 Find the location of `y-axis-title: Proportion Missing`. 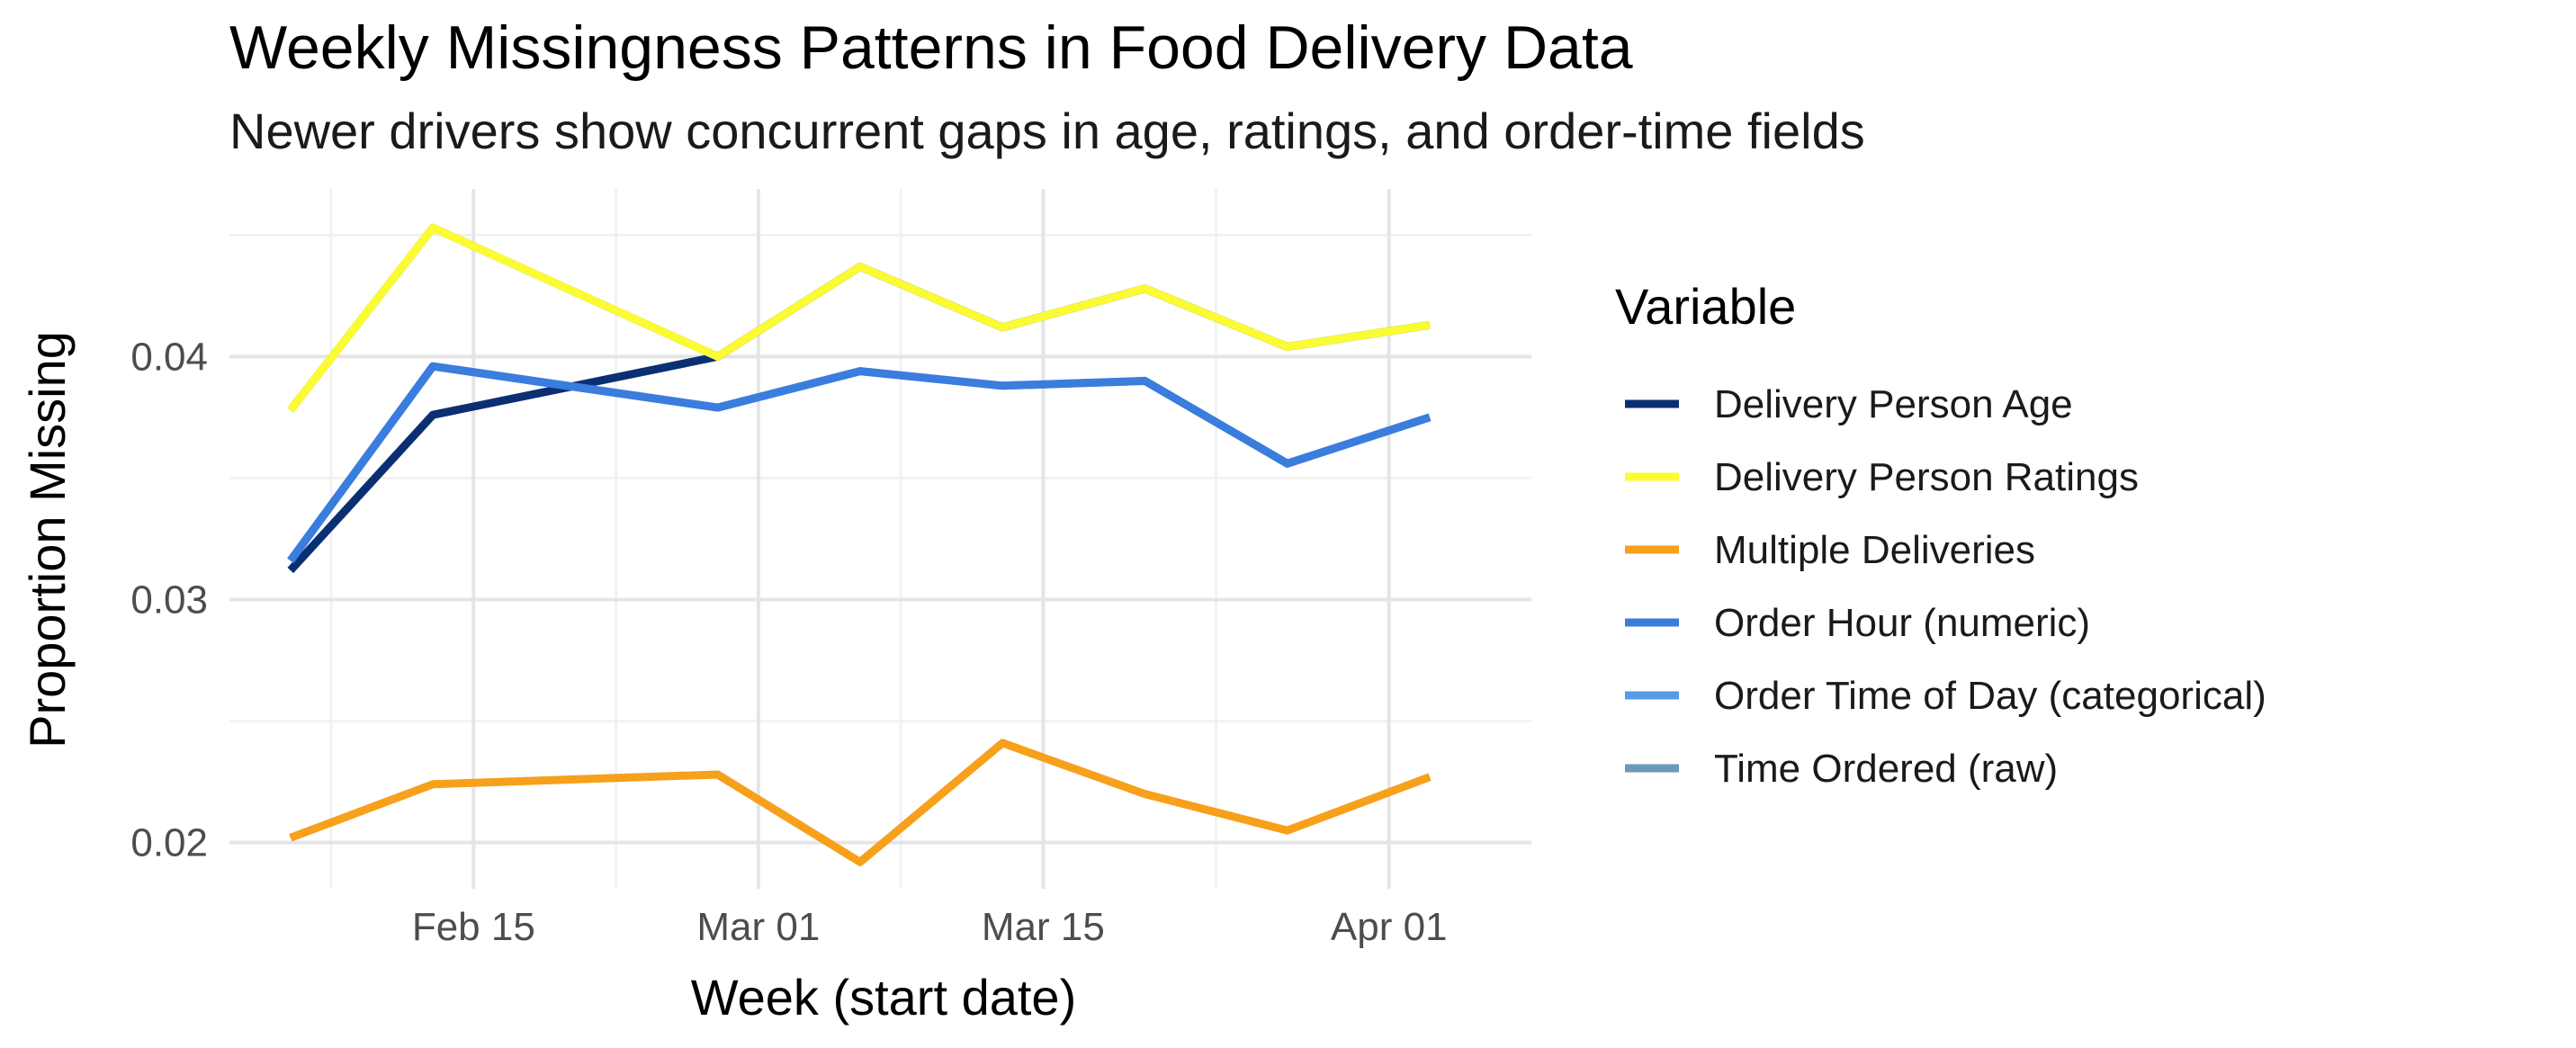

y-axis-title: Proportion Missing is located at coordinates (48, 539).